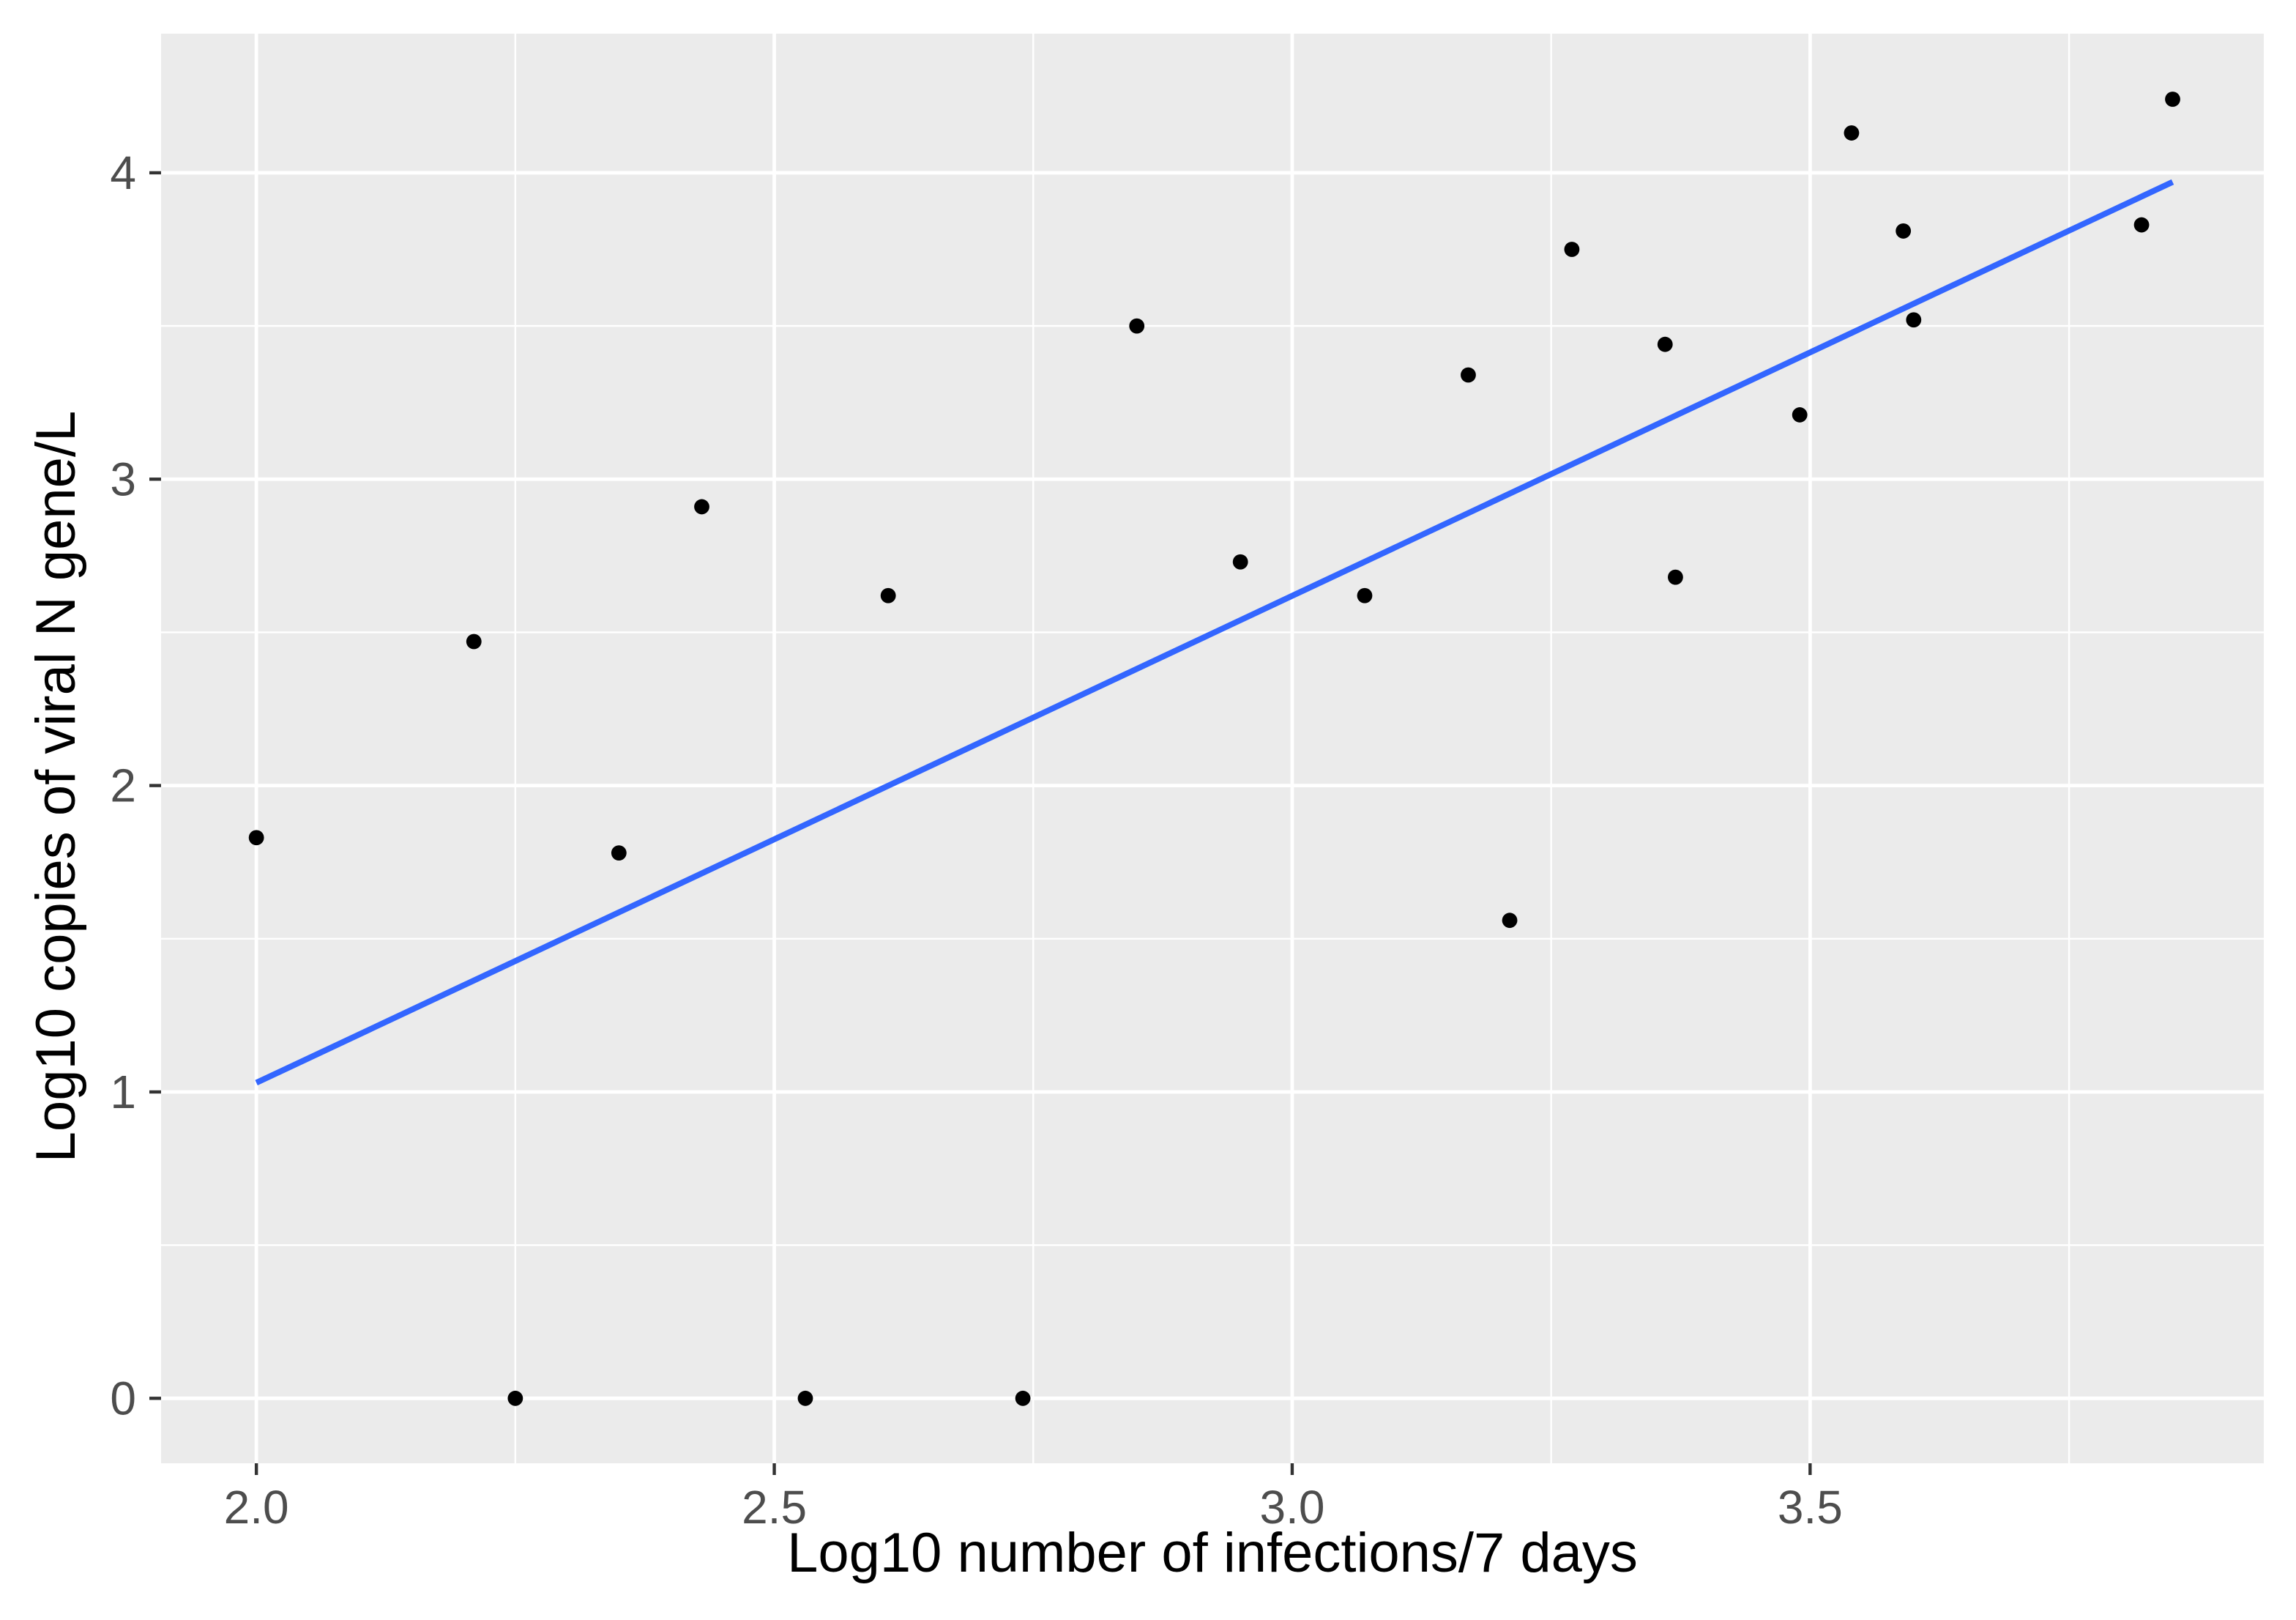 The height and width of the screenshot is (1620, 2296). What do you see at coordinates (123, 785) in the screenshot?
I see `y-tick-label: 2` at bounding box center [123, 785].